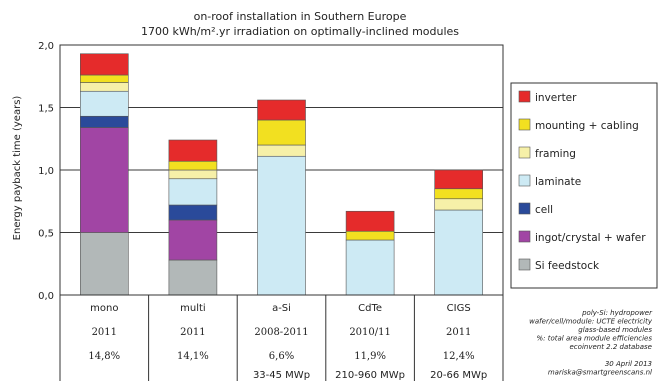 This screenshot has width=663, height=384. Describe the element at coordinates (17, 168) in the screenshot. I see `y-axis-label: Energy payback time (years)` at that location.